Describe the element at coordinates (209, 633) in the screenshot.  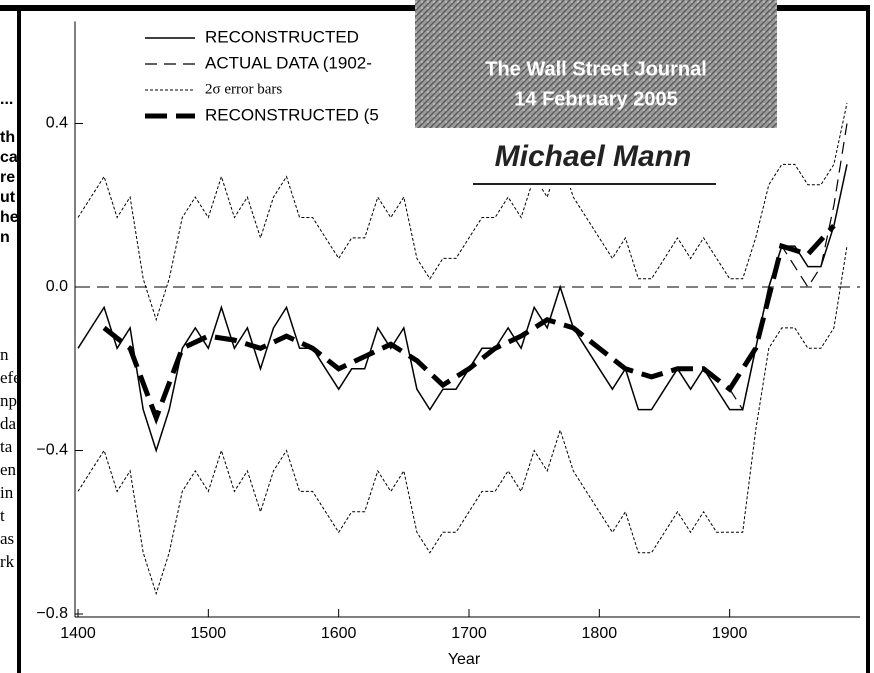
I see `x-tick-label: 1500` at that location.